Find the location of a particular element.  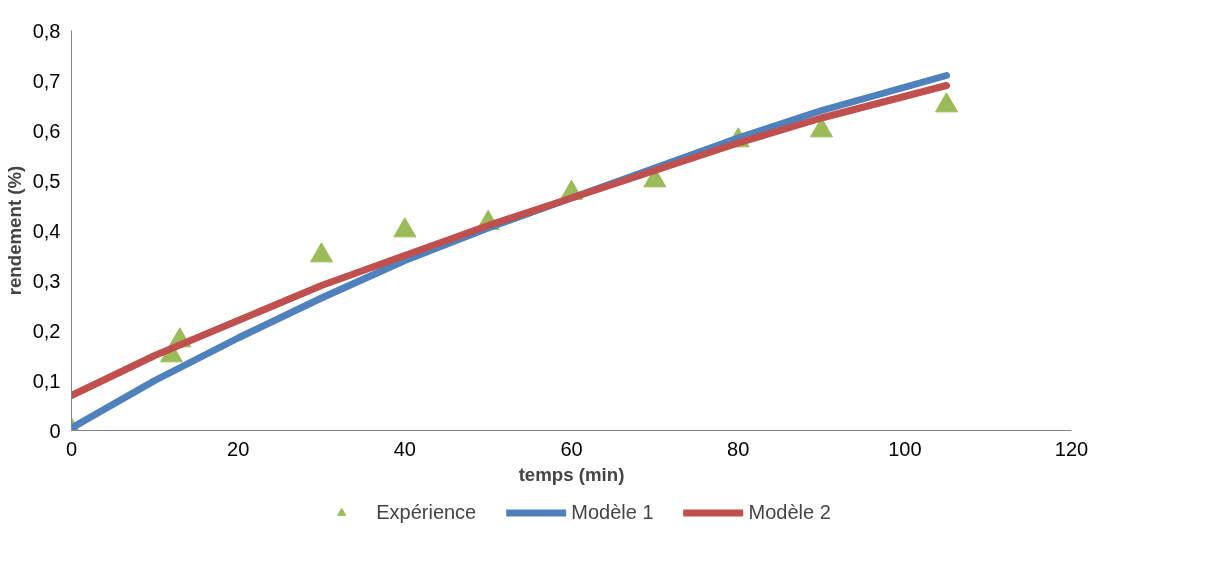

y-tick-label: 0,8 is located at coordinates (46, 30).